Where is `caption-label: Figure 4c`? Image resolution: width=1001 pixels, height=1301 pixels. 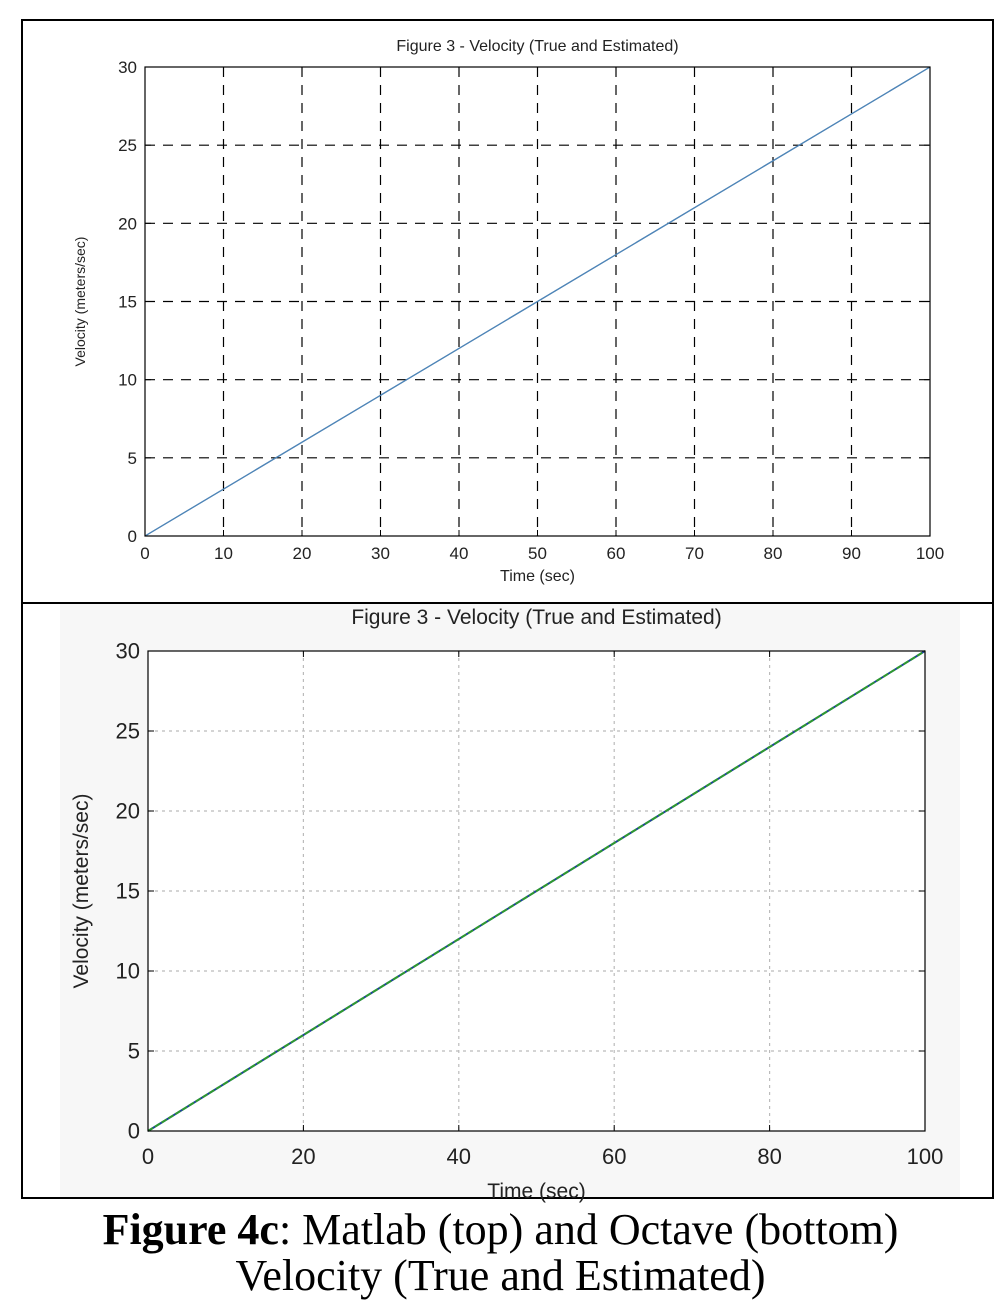
caption-label: Figure 4c is located at coordinates (190, 1229).